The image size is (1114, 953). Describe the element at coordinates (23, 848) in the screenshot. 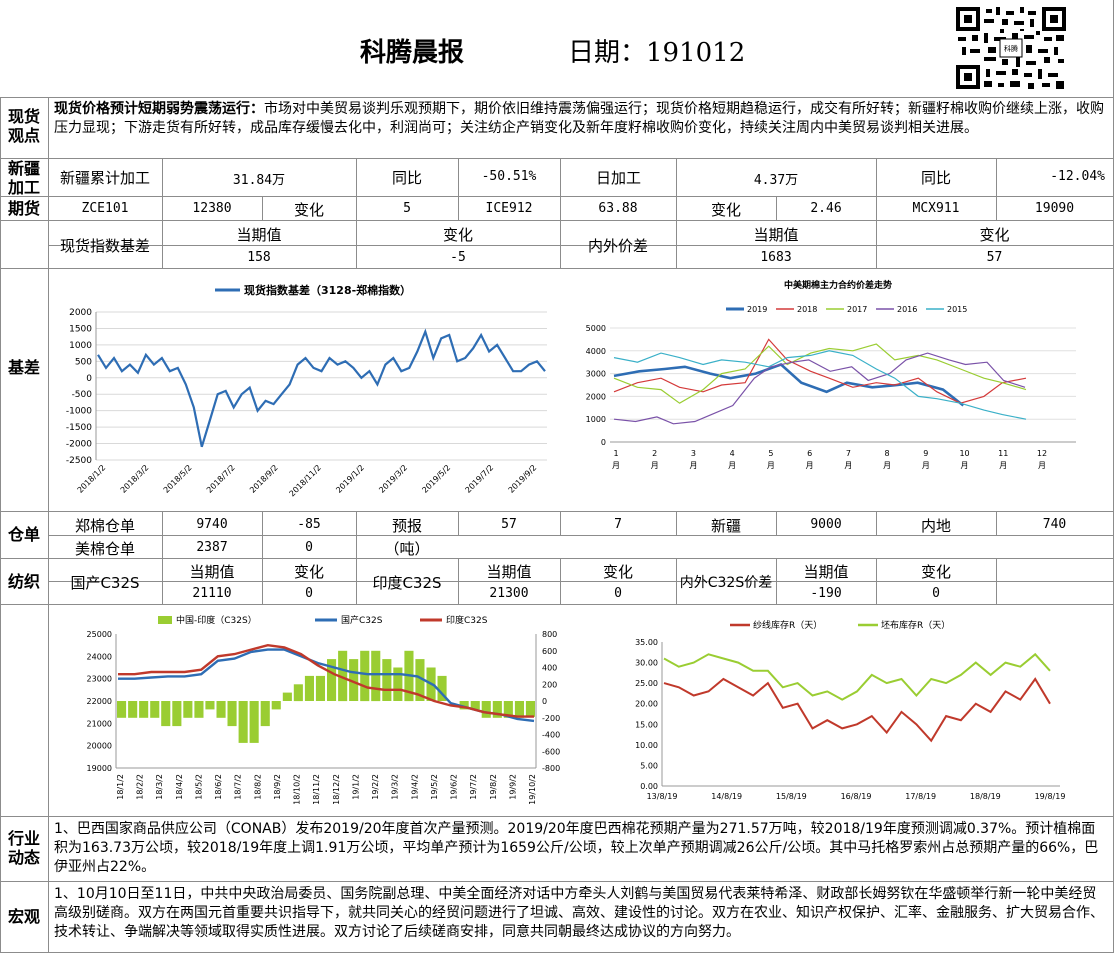

I see `section-industry: 行业 动态` at that location.